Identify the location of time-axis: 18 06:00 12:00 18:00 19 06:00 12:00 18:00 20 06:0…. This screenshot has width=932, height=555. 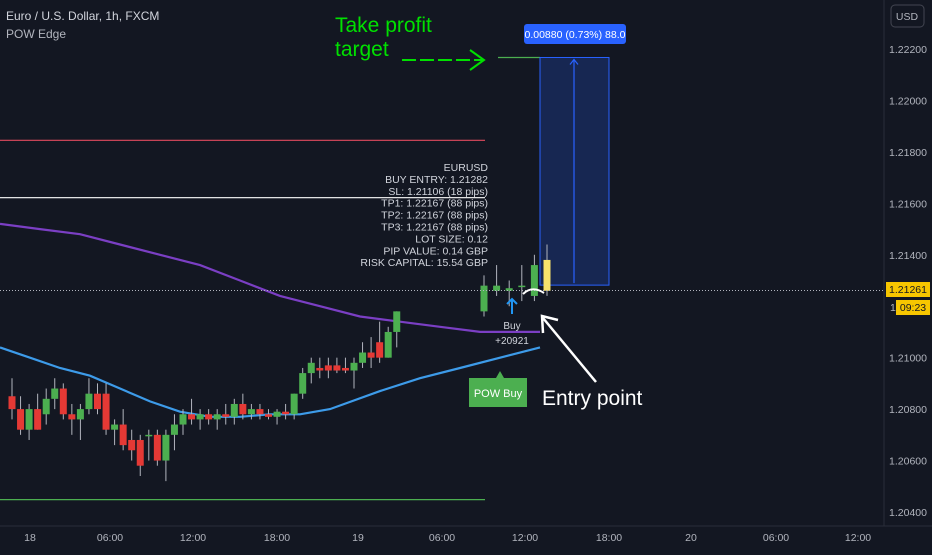
(447, 538).